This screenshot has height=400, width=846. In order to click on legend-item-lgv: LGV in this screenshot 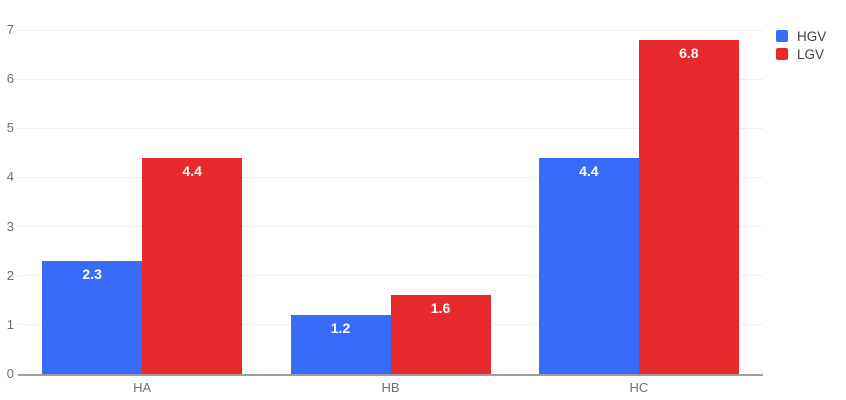, I will do `click(801, 54)`.